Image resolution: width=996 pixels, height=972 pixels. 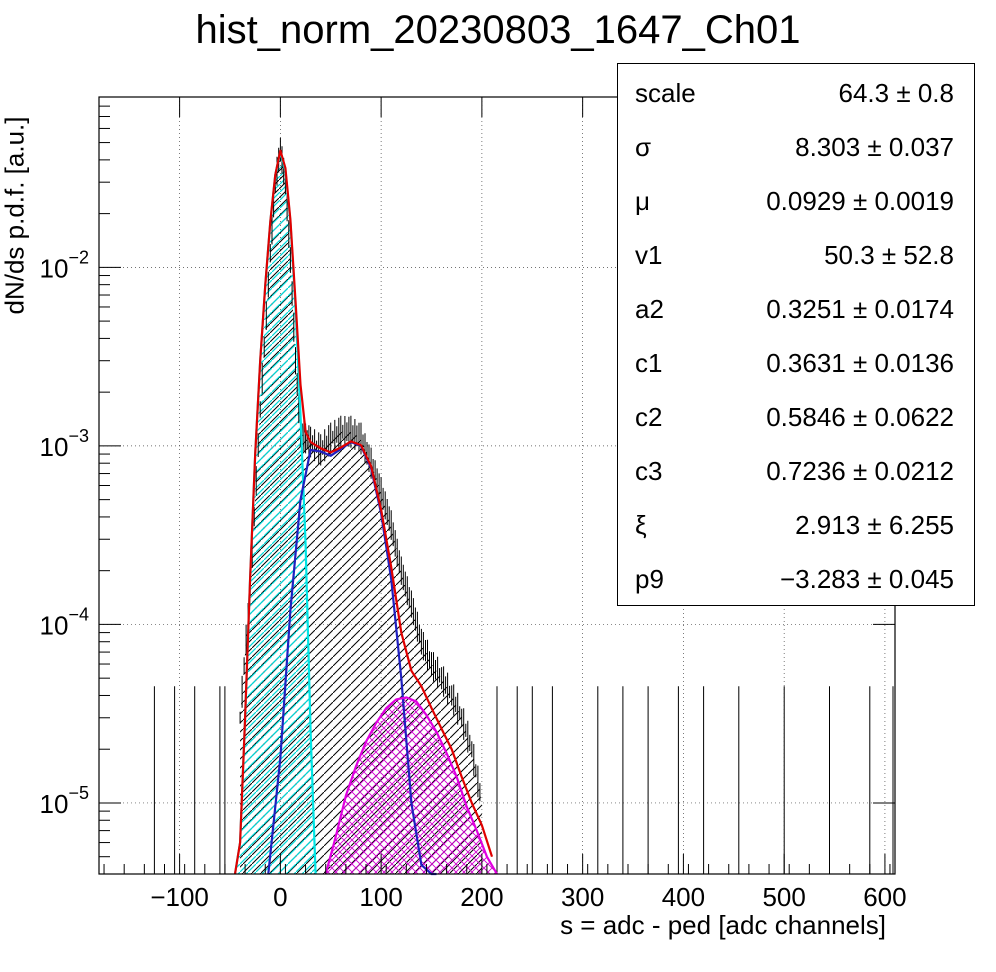 I want to click on stat-value-number: 0.3631, so click(x=806, y=363).